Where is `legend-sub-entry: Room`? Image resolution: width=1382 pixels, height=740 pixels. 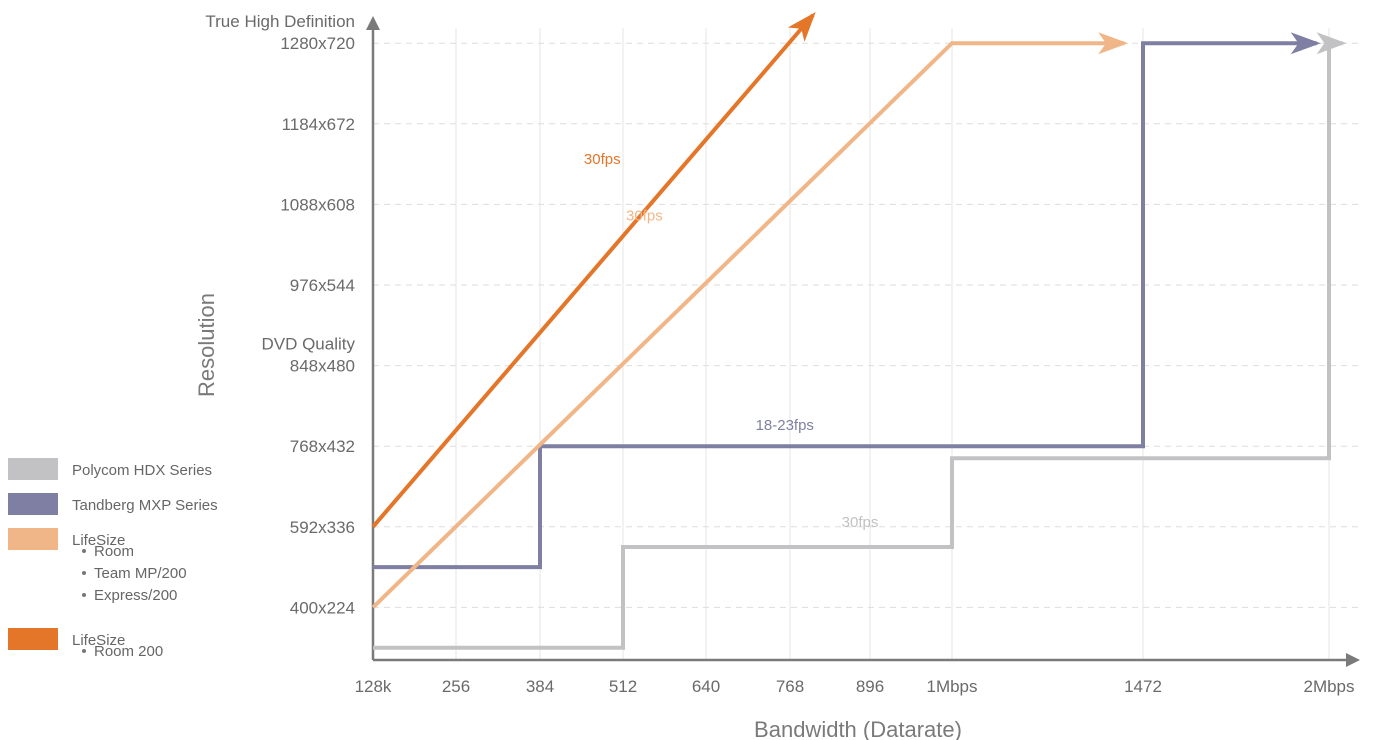
legend-sub-entry: Room is located at coordinates (114, 551).